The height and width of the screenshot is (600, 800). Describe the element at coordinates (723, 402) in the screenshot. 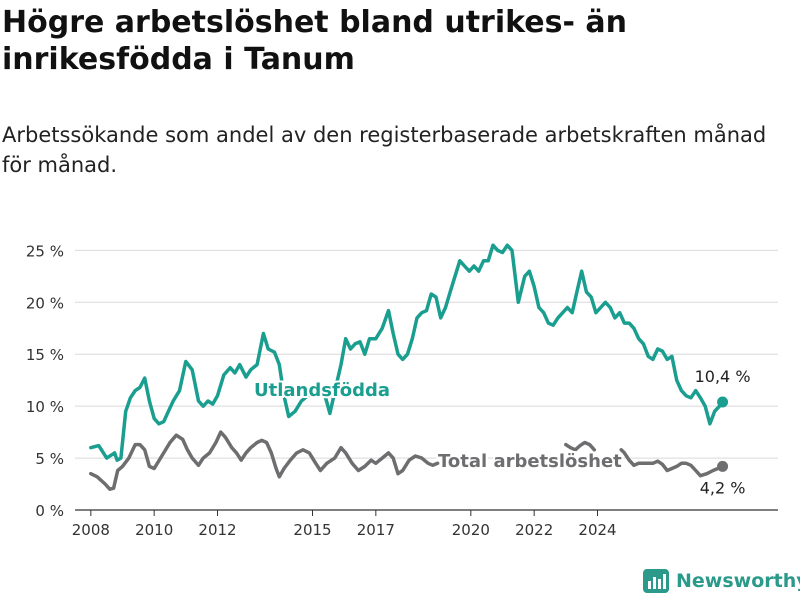

I see `series-end-point-utlandsfodda` at that location.